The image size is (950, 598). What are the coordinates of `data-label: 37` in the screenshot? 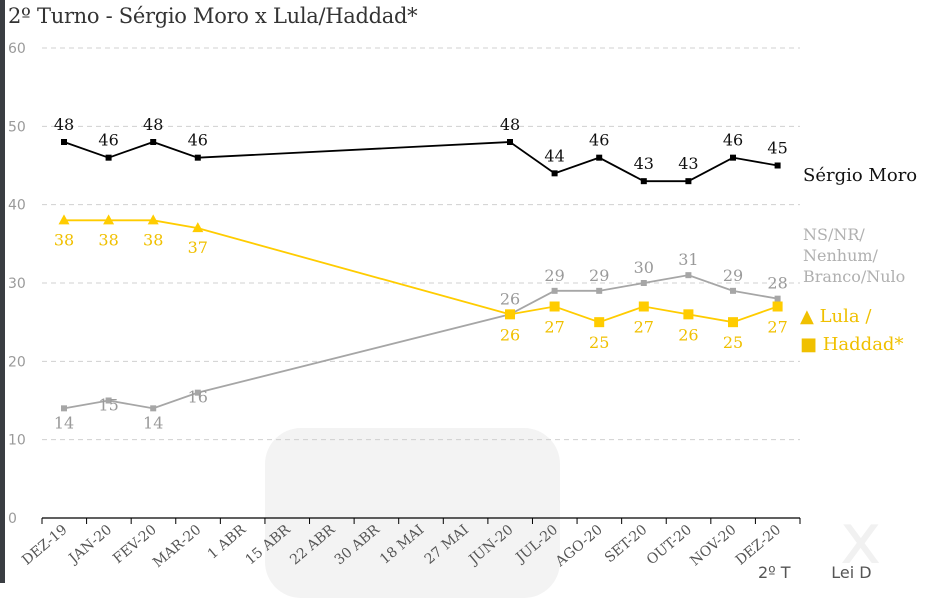 It's located at (198, 247).